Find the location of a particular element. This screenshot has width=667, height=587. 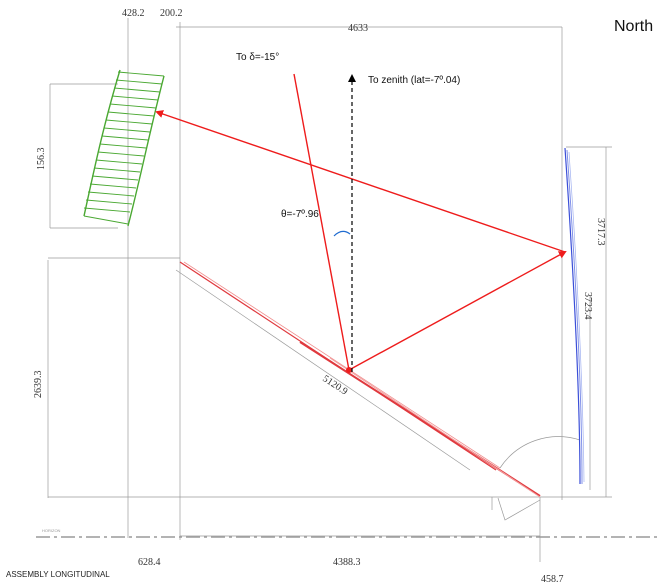

green-mirror is located at coordinates (124, 148).